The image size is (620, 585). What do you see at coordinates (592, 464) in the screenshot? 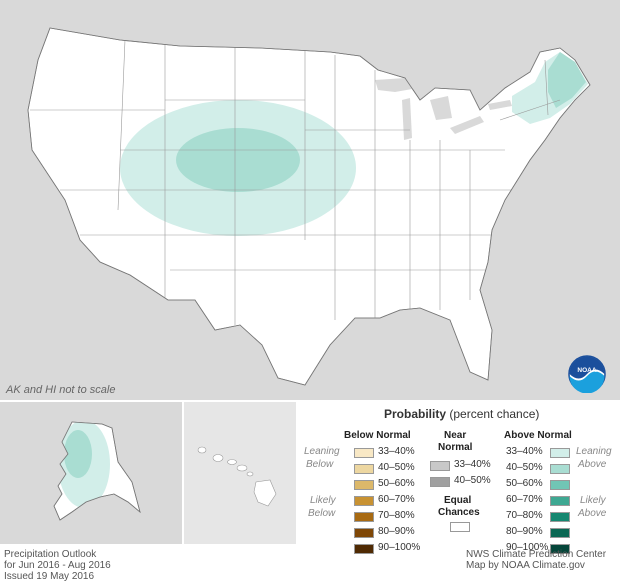
I see `above-leaning-label-2: Above` at bounding box center [592, 464].